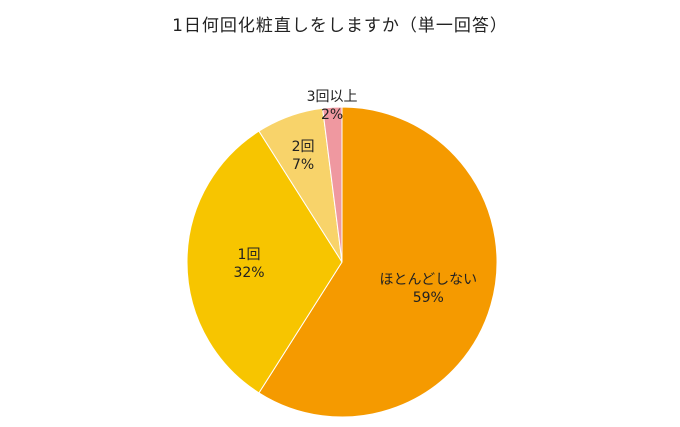 This screenshot has height=427, width=680. Describe the element at coordinates (429, 280) in the screenshot. I see `slice-label: ほとんどしない` at that location.